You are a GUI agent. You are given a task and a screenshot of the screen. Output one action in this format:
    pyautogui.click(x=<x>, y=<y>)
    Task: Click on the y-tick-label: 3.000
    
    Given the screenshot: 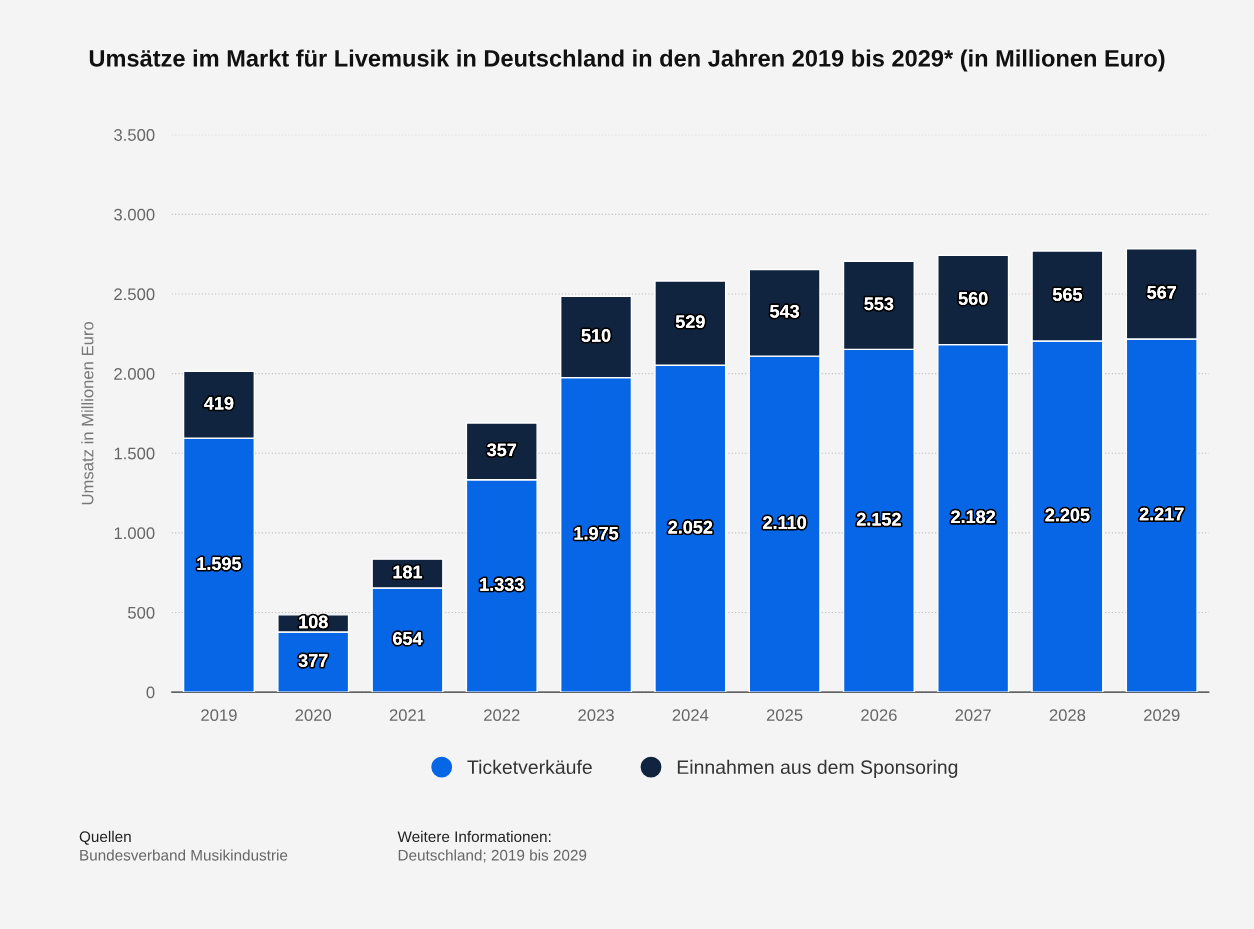 What is the action you would take?
    pyautogui.click(x=134, y=214)
    